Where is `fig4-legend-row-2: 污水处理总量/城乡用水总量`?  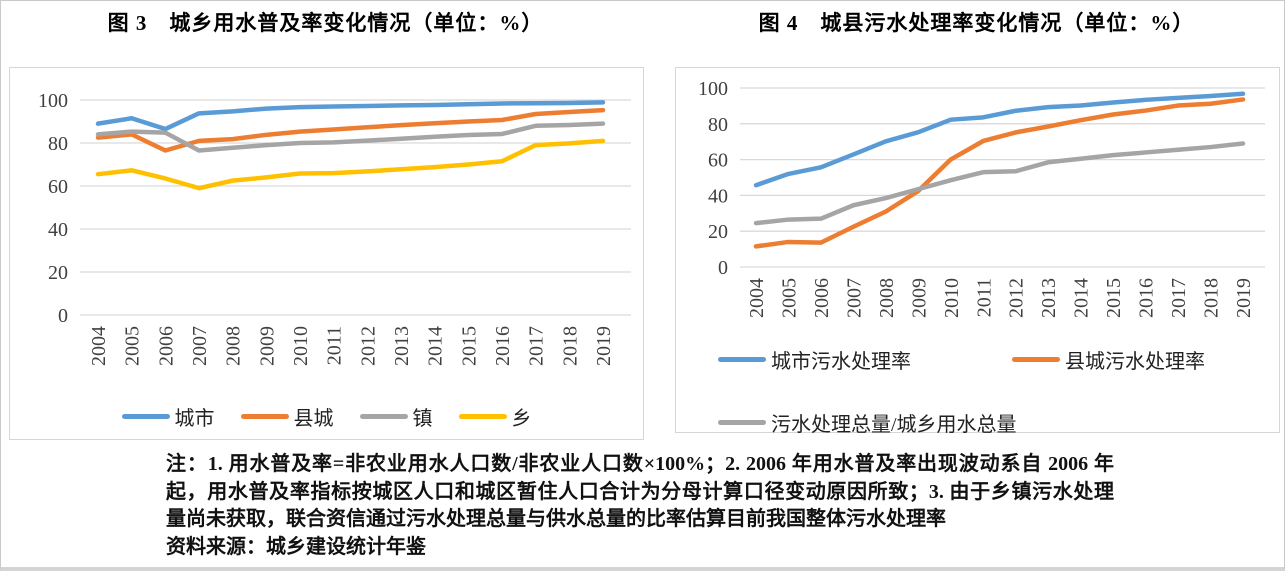
fig4-legend-row-2: 污水处理总量/城乡用水总量 is located at coordinates (998, 422).